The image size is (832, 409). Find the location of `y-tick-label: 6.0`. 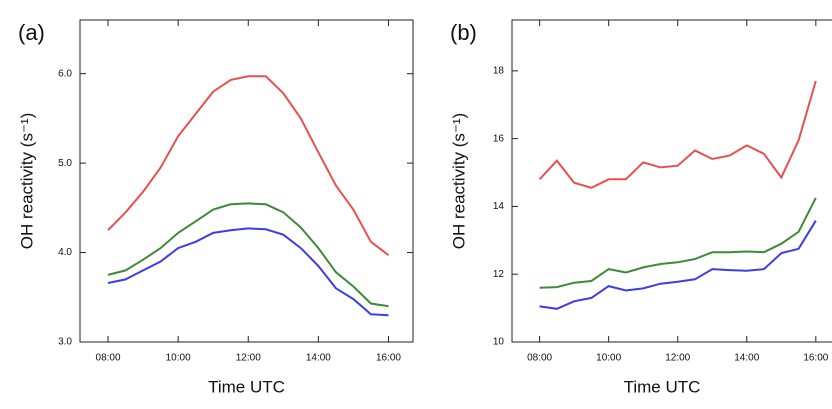

y-tick-label: 6.0 is located at coordinates (65, 73).